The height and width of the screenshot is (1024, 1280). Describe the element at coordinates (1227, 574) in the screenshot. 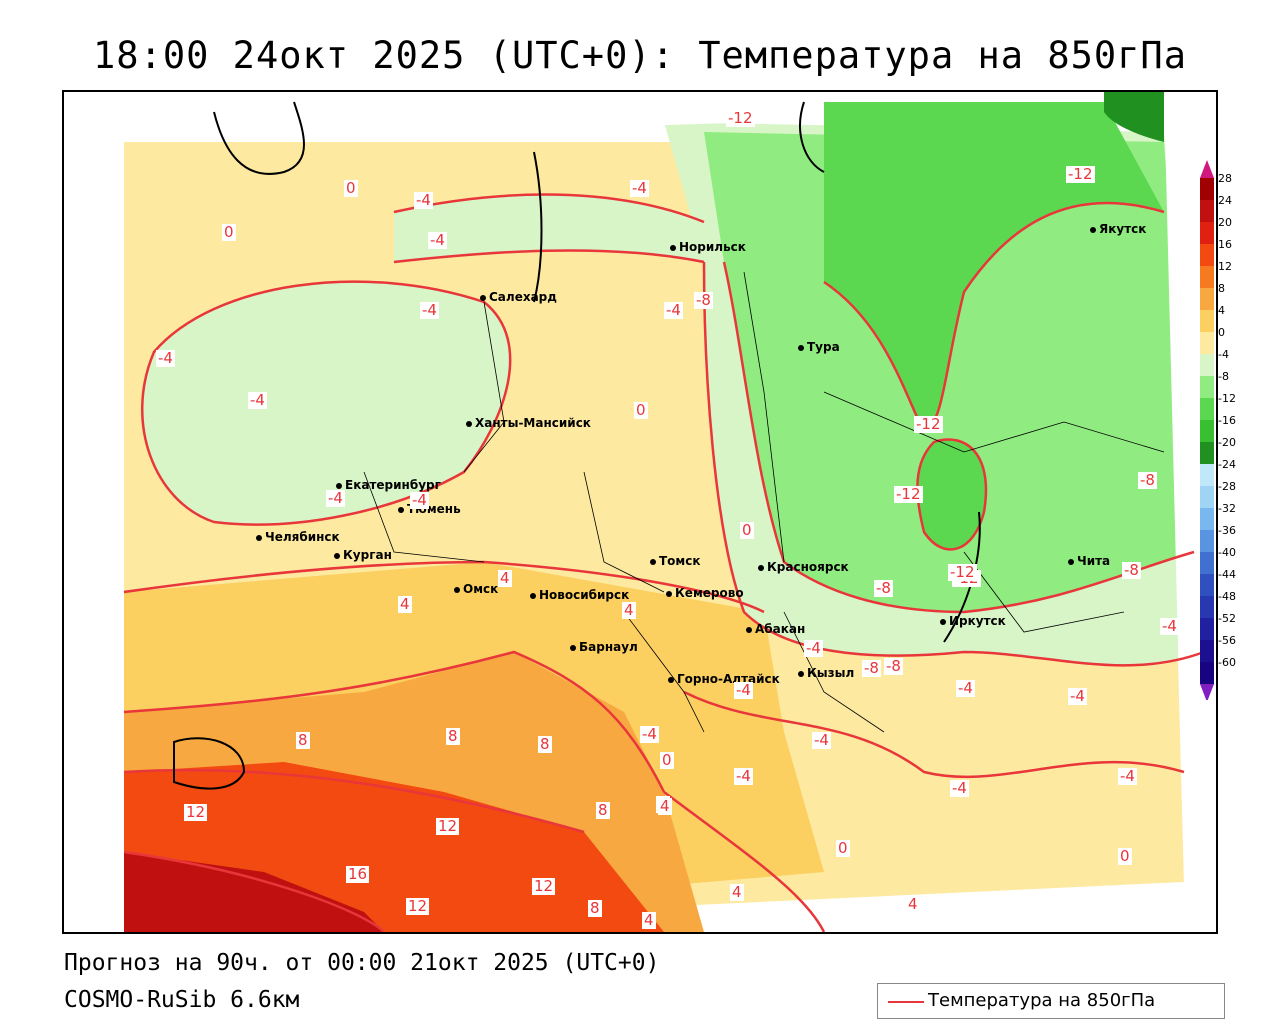

I see `scale-tick-label: -44` at that location.